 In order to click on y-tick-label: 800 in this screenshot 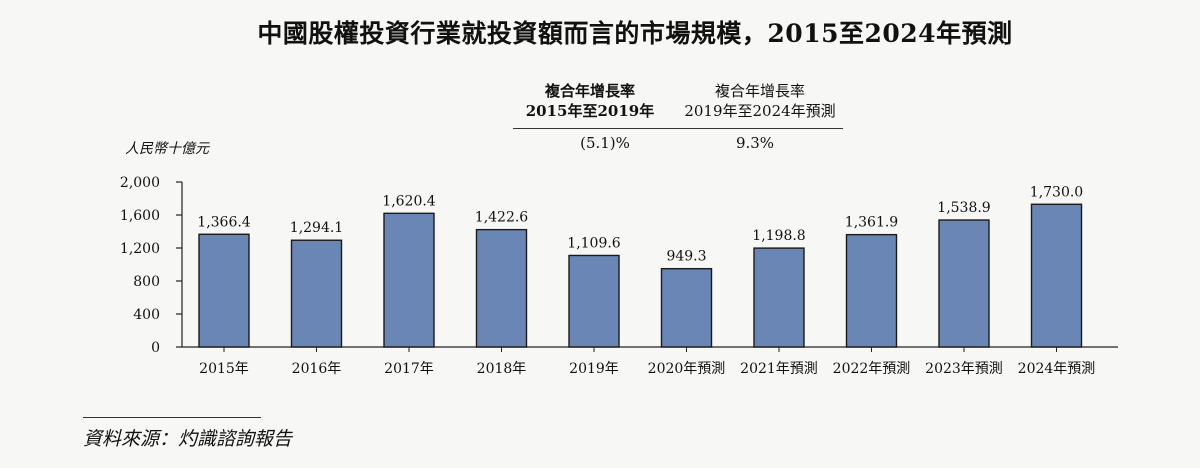, I will do `click(146, 282)`.